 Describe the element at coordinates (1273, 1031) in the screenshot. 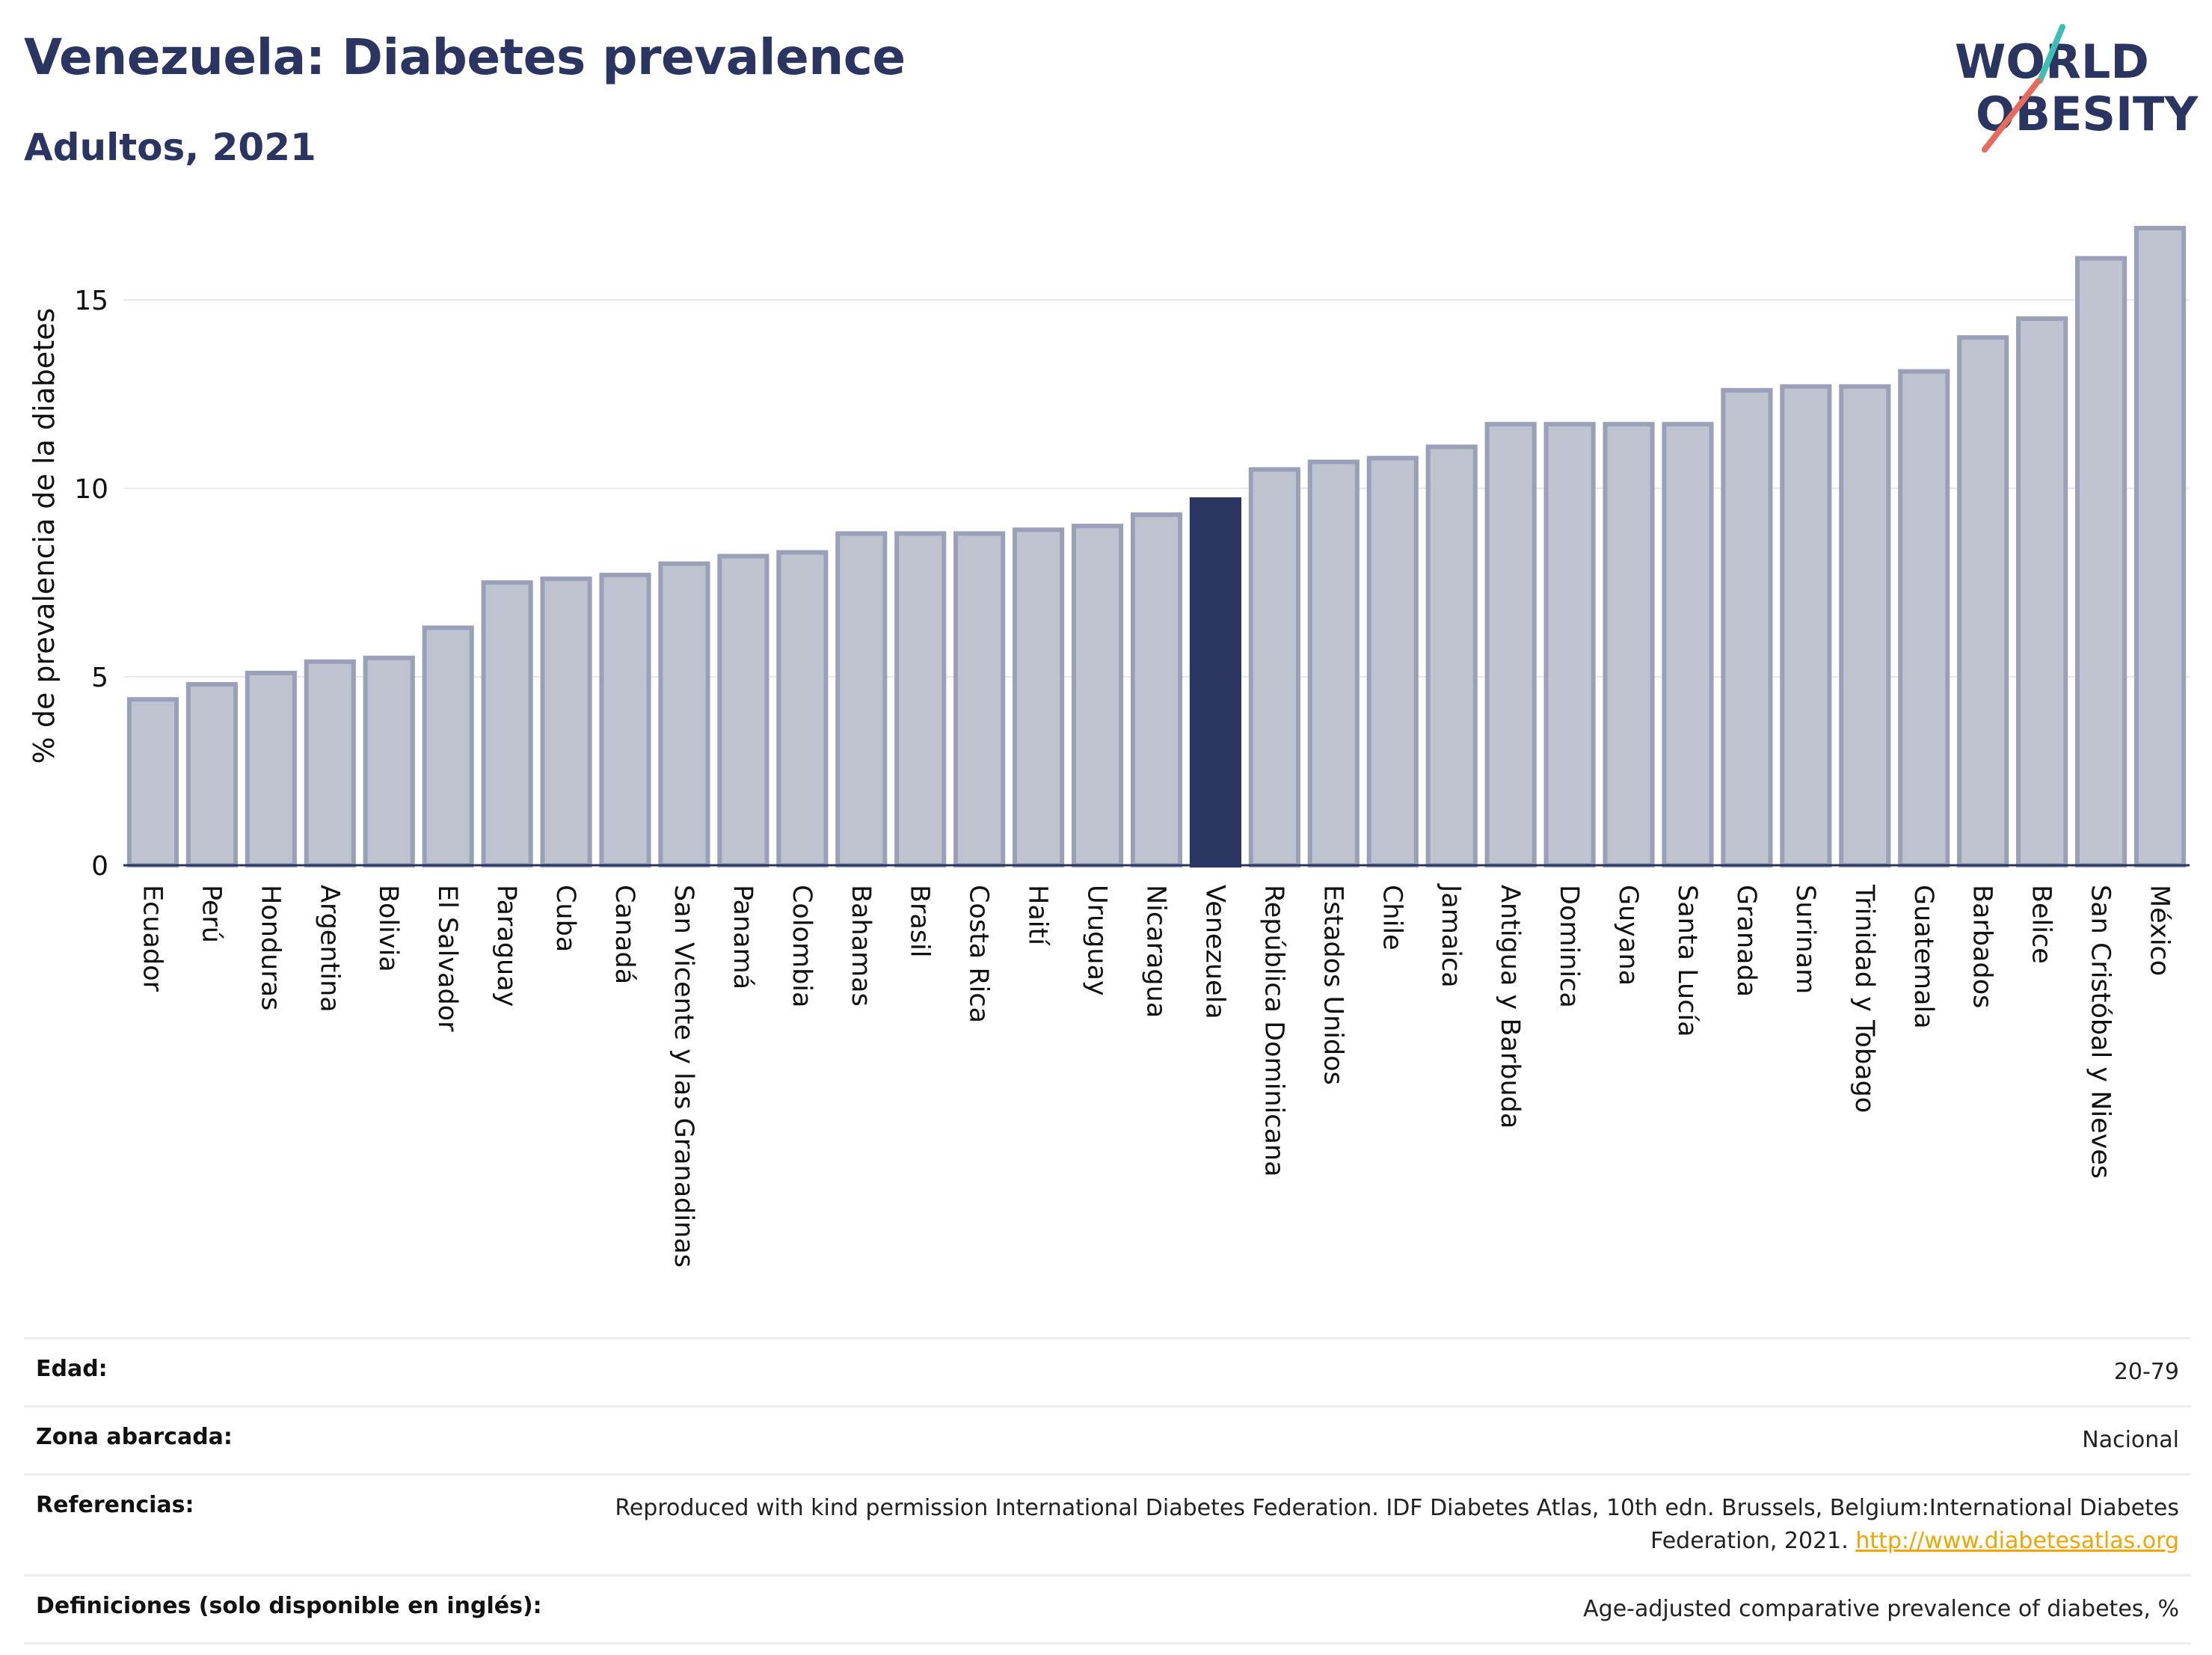

I see `x-tick-label: República Dominicana` at that location.